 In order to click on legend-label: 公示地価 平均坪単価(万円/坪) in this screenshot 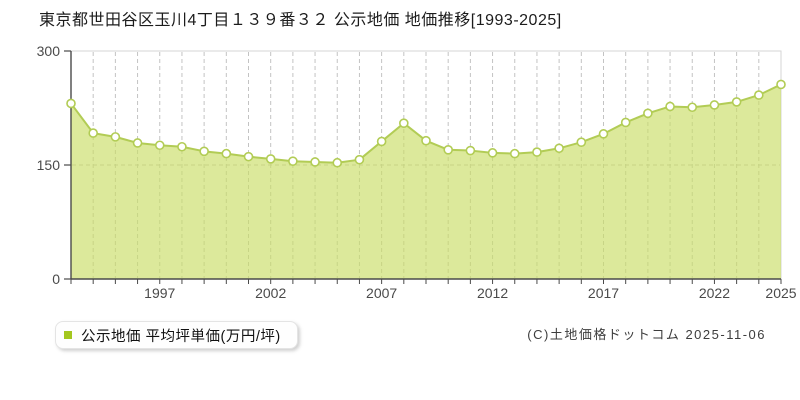, I will do `click(181, 336)`.